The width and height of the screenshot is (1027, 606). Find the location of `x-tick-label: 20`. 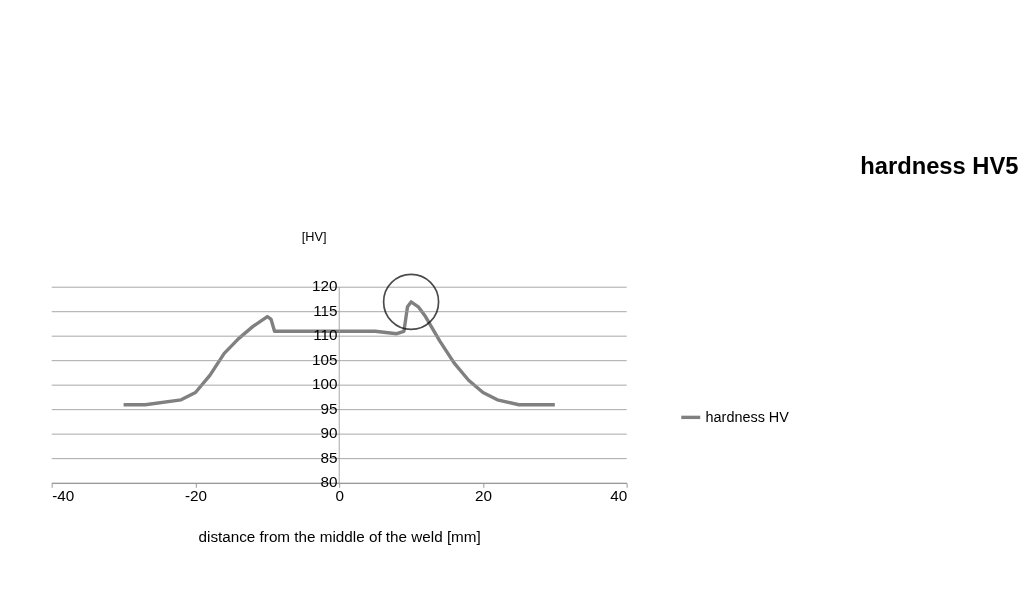

x-tick-label: 20 is located at coordinates (483, 496).